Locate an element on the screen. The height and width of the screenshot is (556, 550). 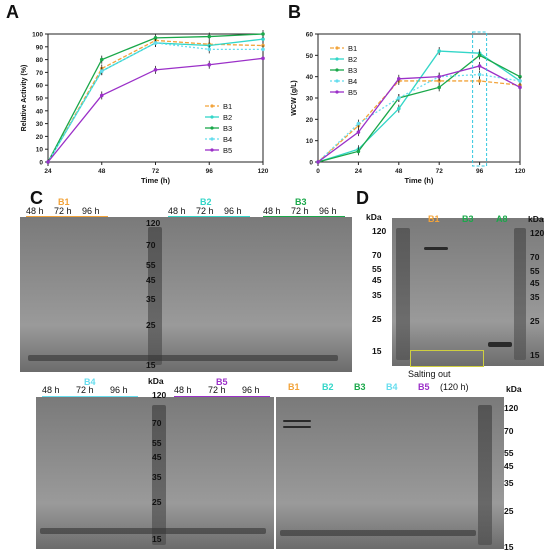
panel-letter-d: D is located at coordinates (362, 198).